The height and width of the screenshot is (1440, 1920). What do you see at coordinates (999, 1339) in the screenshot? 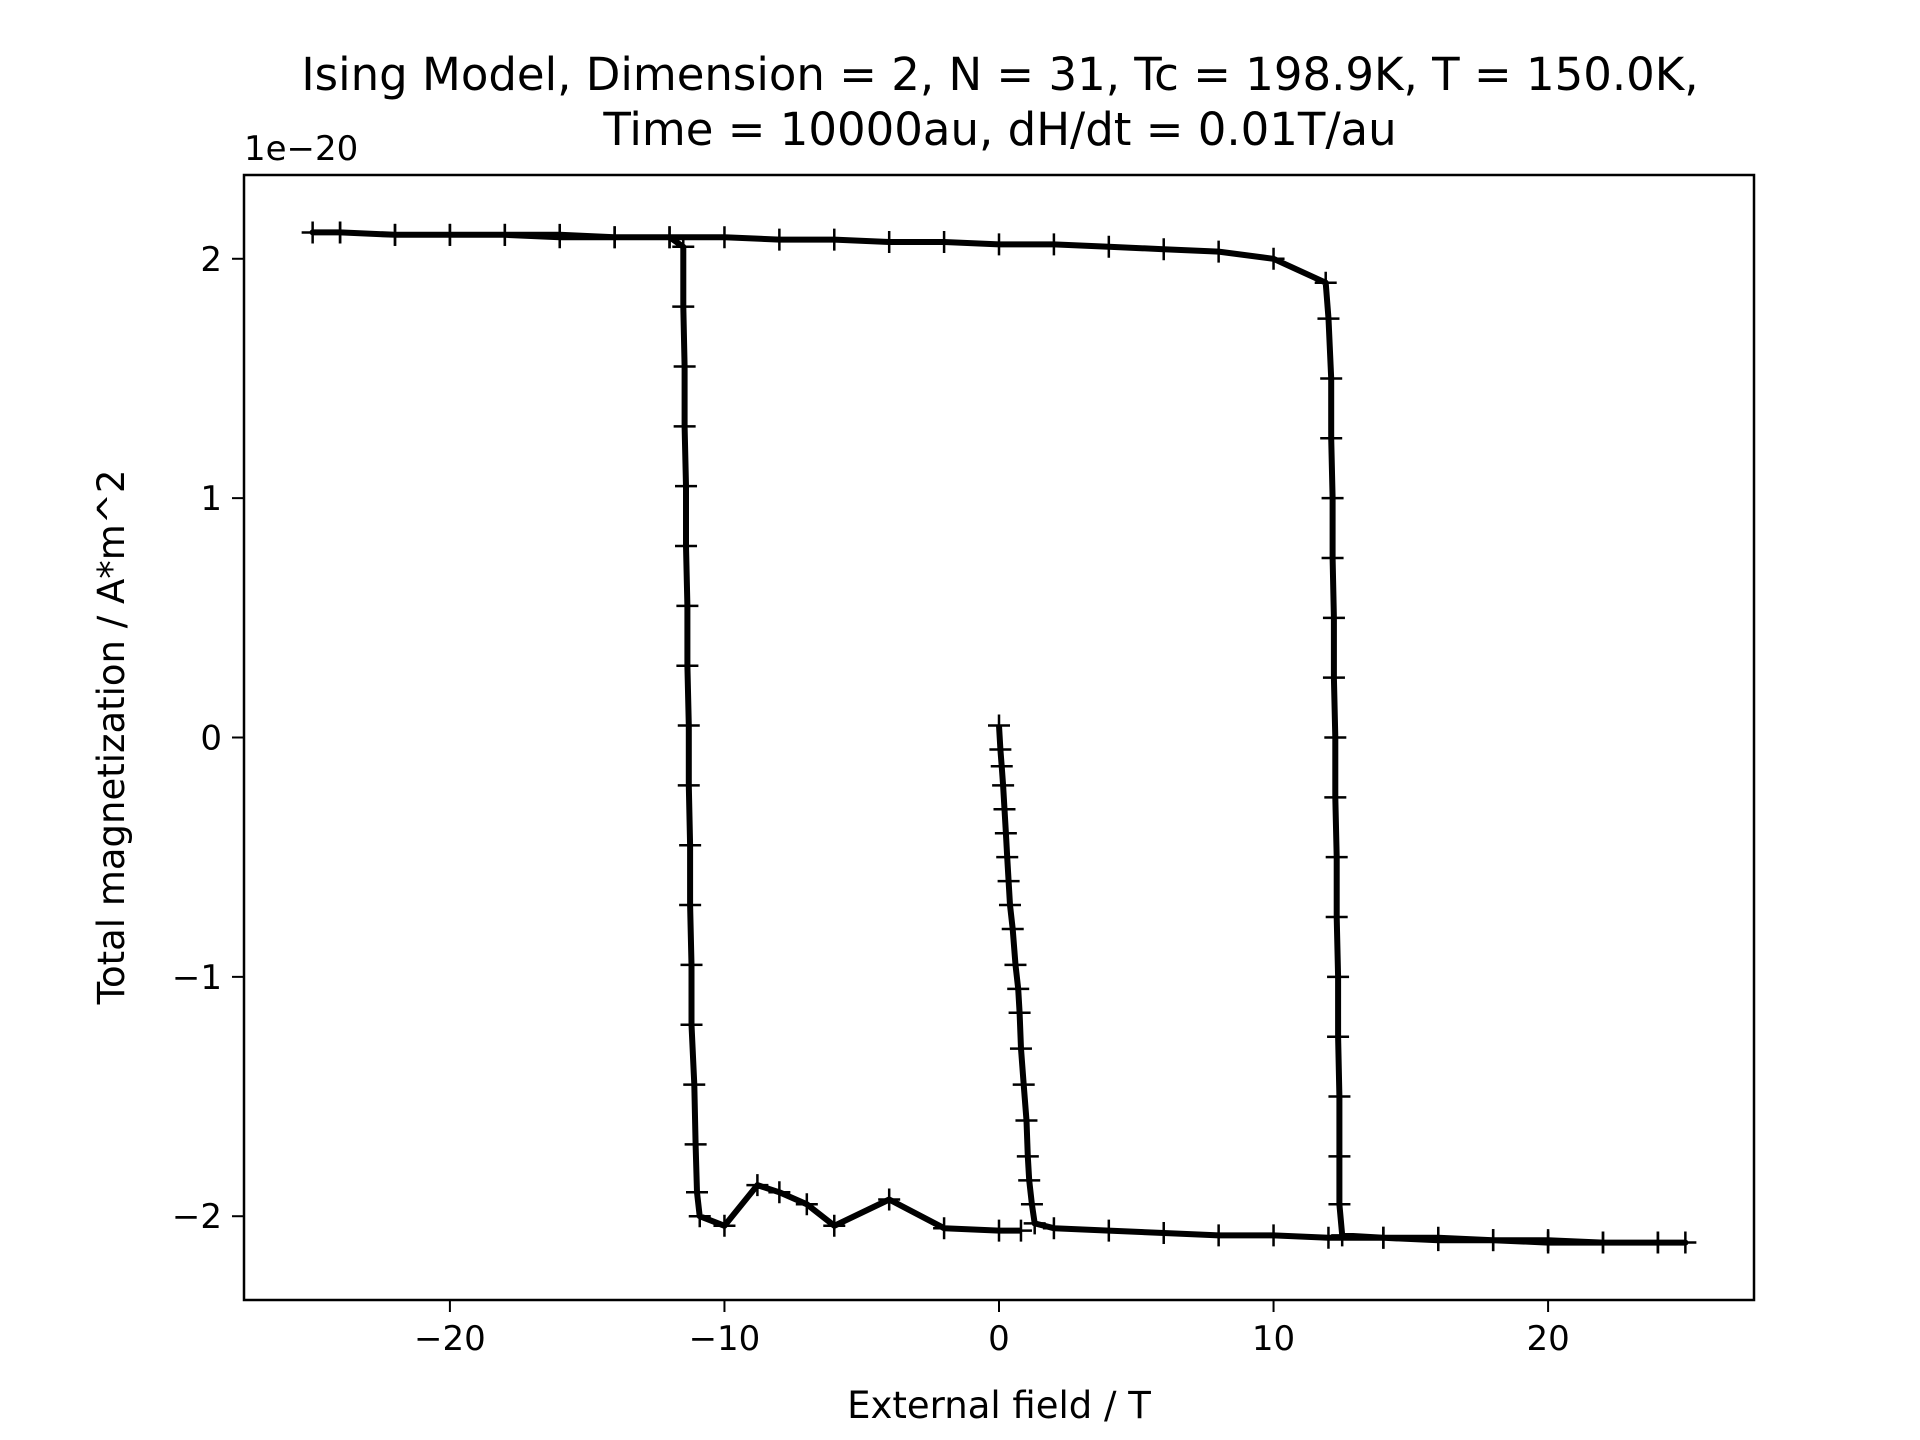
I see `x-tick-label: 0` at bounding box center [999, 1339].